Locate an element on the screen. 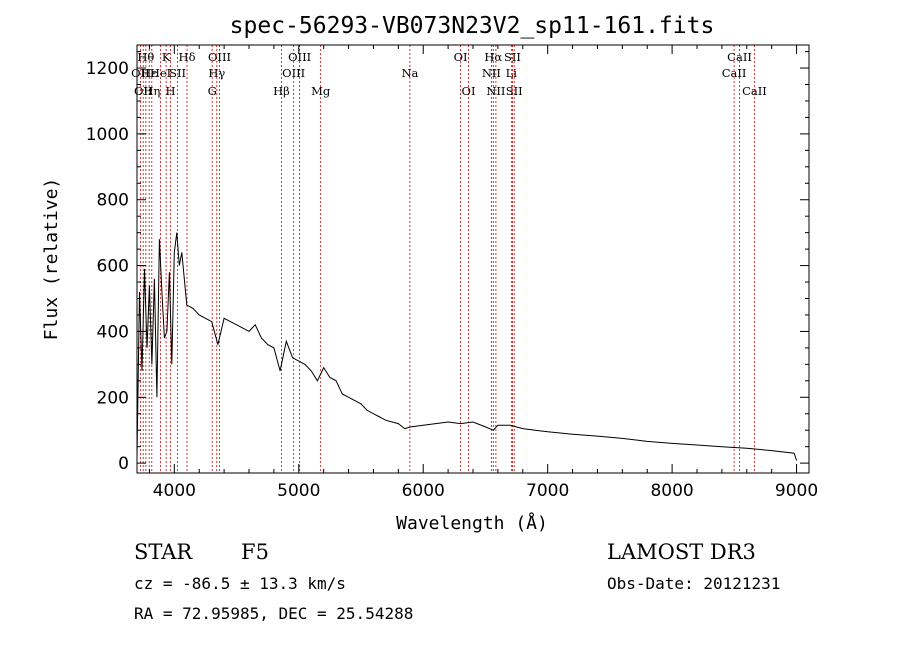 The height and width of the screenshot is (649, 900). emission-line-label: Li is located at coordinates (512, 73).